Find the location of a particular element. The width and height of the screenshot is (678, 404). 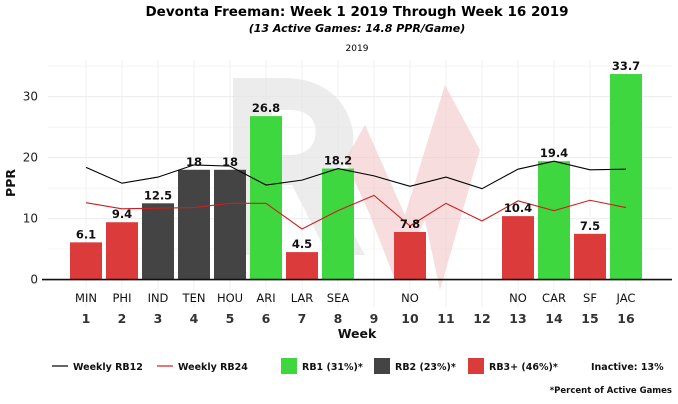

x-tick-label: 8 is located at coordinates (338, 318).